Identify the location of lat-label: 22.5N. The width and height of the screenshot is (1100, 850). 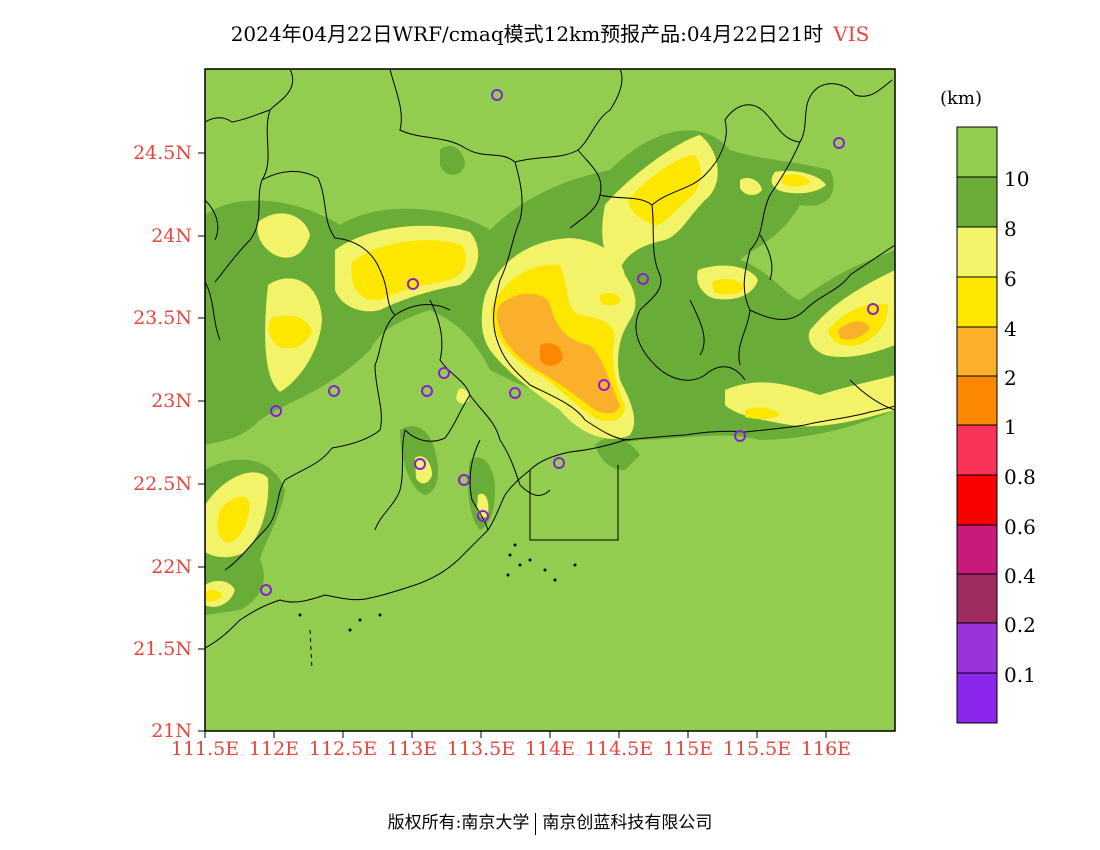
(162, 484).